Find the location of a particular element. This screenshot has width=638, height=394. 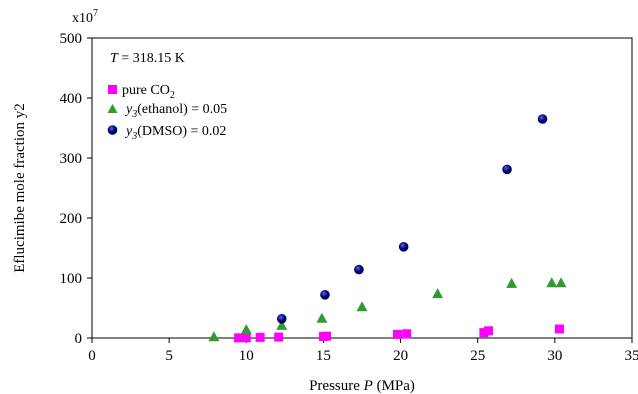

x-tick-label: 10 is located at coordinates (246, 356).